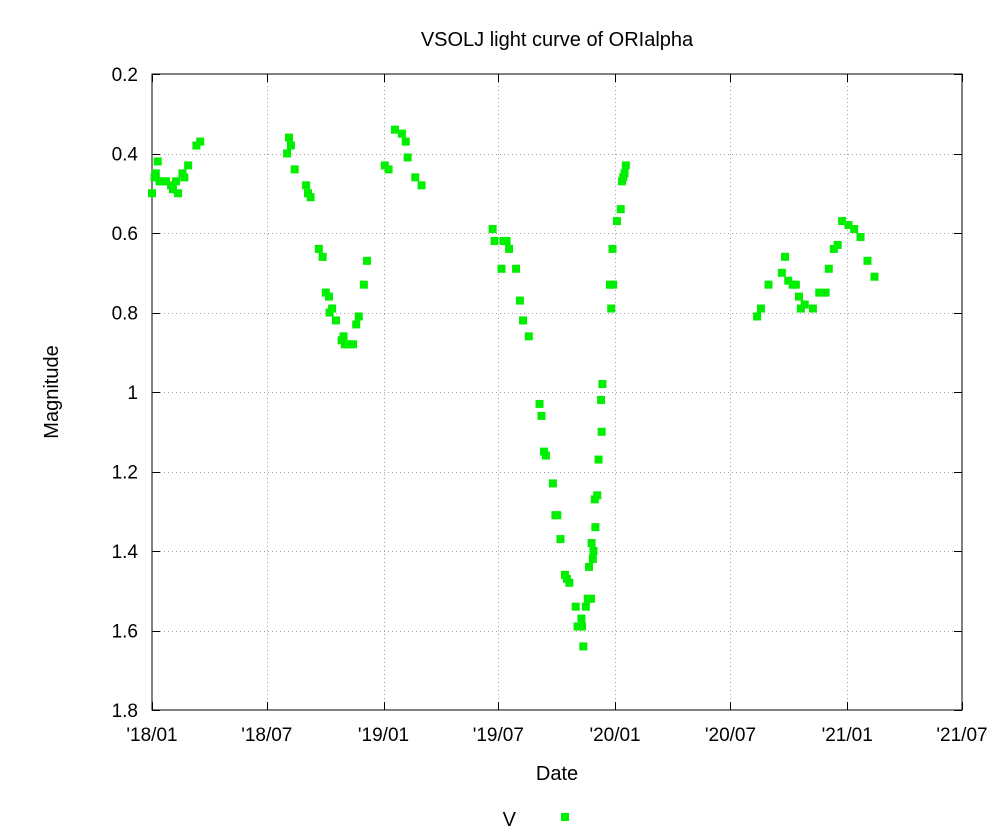  What do you see at coordinates (557, 40) in the screenshot?
I see `chart-title: VSOLJ light curve of ORIalpha` at bounding box center [557, 40].